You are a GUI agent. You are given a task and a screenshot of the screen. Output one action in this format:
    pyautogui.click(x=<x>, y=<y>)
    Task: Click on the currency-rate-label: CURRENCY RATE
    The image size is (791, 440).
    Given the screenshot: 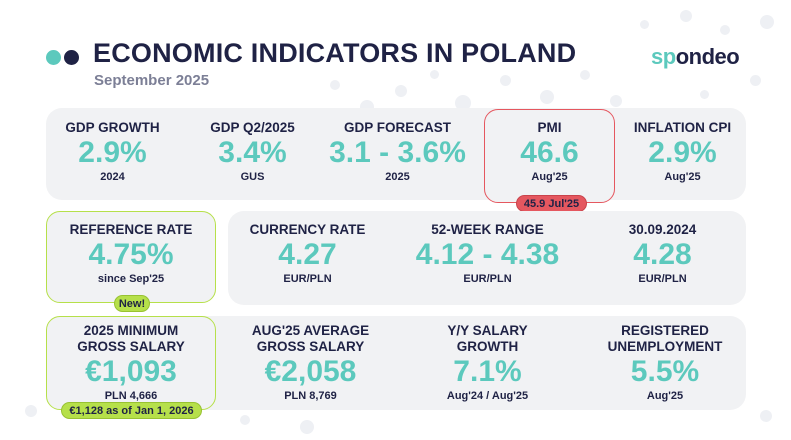 What is the action you would take?
    pyautogui.click(x=307, y=229)
    